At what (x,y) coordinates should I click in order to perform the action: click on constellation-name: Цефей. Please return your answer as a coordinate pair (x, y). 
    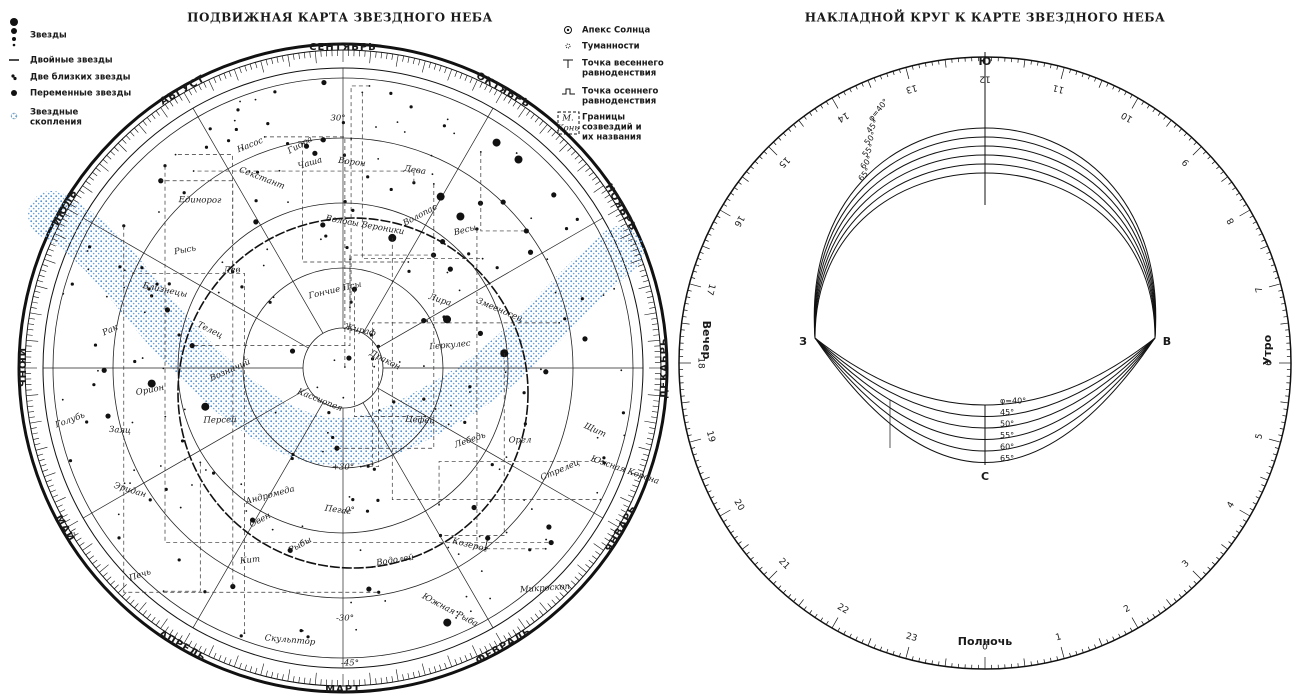
    Looking at the image, I should click on (420, 420).